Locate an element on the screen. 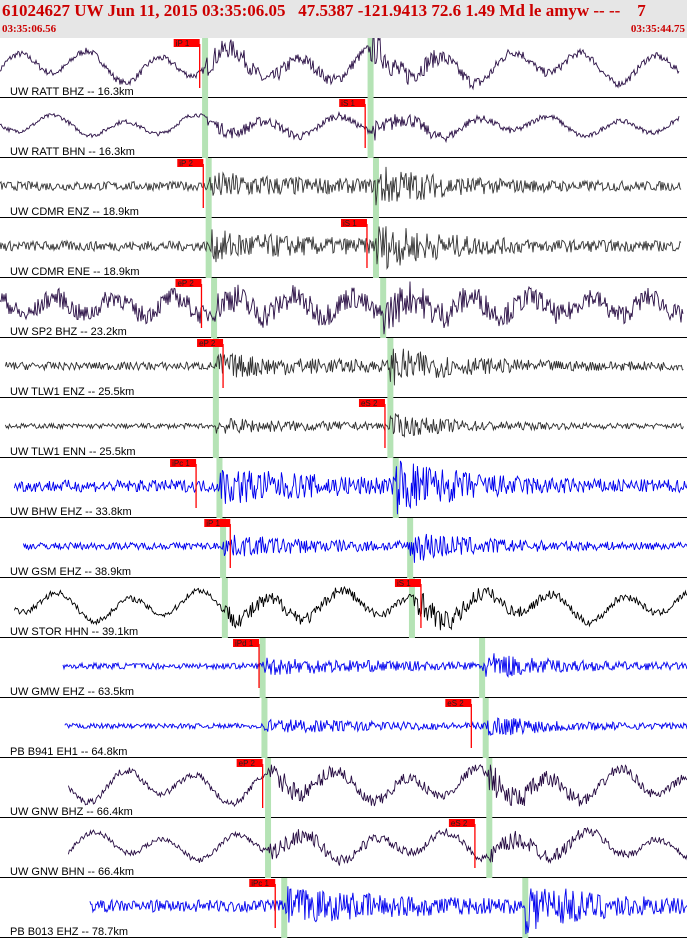 The image size is (687, 938). trace-panel: iS 1 UW CDMR ENE -- 18.9km is located at coordinates (343, 248).